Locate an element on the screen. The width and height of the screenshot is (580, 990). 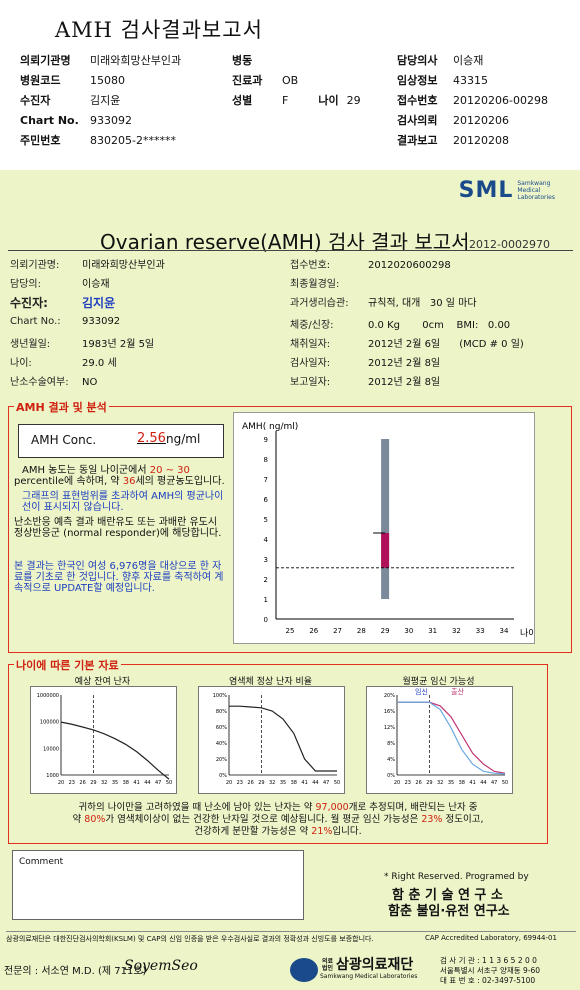
comment-box: Comment is located at coordinates (158, 885).